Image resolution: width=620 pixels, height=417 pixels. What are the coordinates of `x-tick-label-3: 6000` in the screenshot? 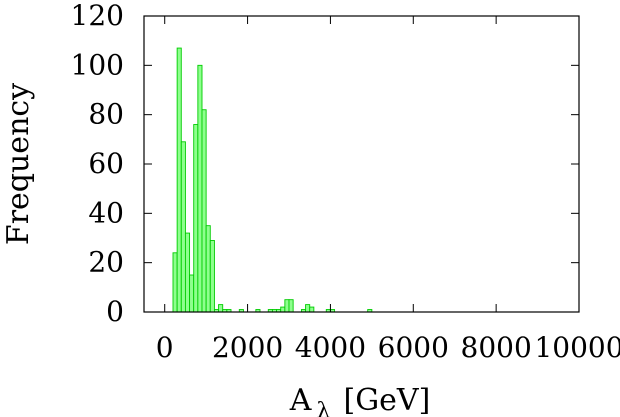 It's located at (413, 347).